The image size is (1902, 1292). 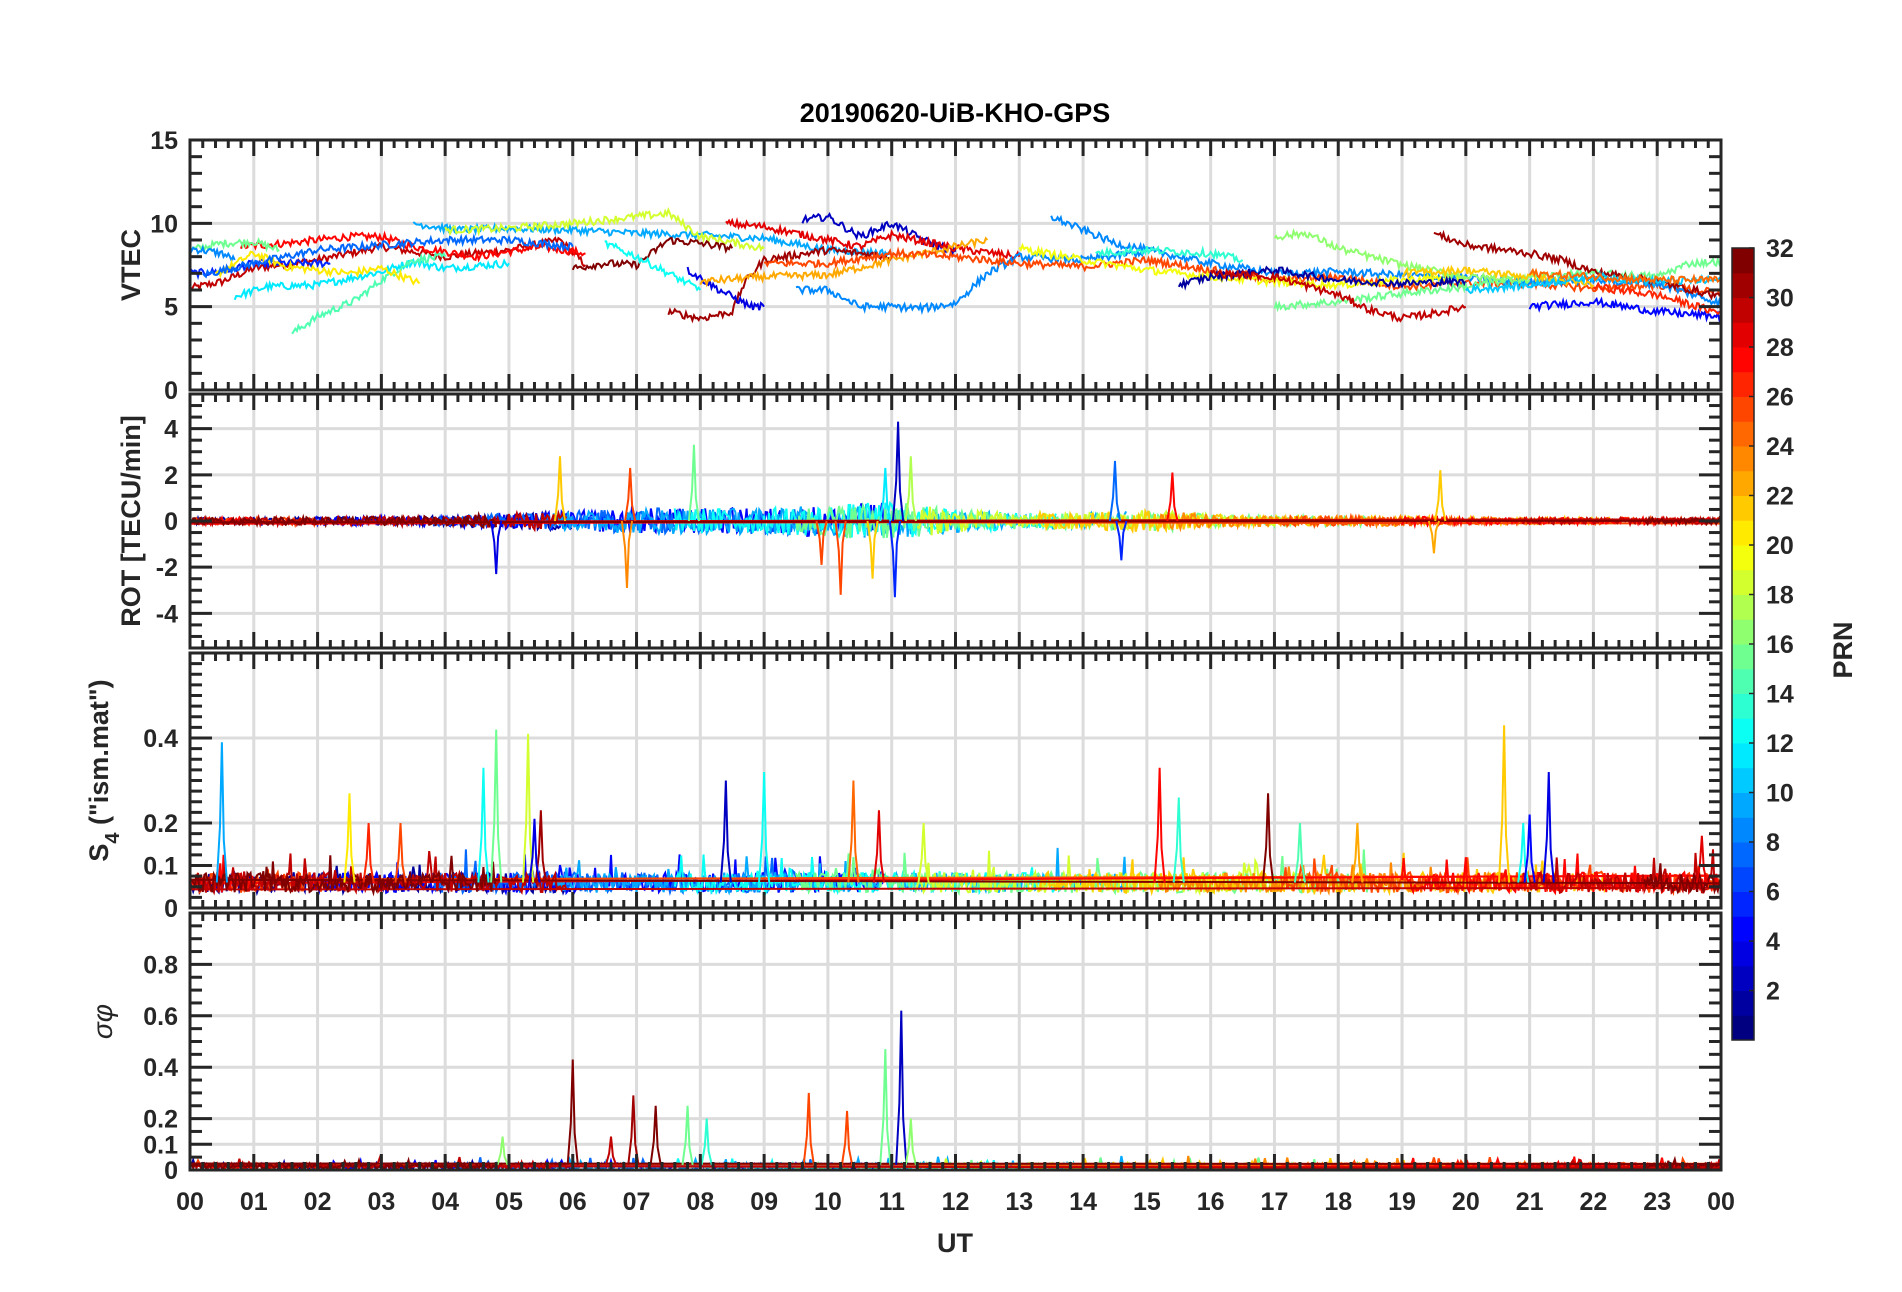 What do you see at coordinates (167, 614) in the screenshot?
I see `y-tick-label: -4` at bounding box center [167, 614].